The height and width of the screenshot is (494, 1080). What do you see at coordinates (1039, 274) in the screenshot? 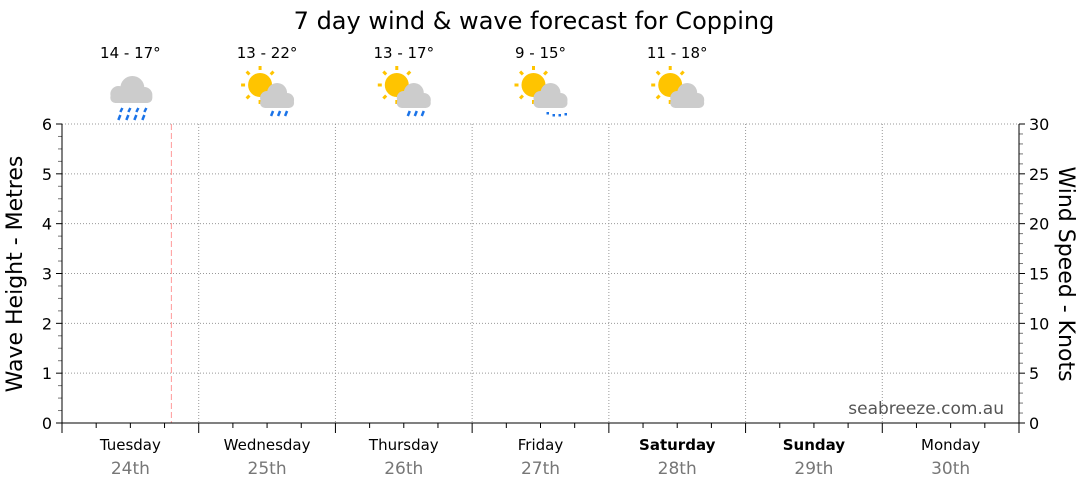
I see `y2-tick-label: 15` at bounding box center [1039, 274].